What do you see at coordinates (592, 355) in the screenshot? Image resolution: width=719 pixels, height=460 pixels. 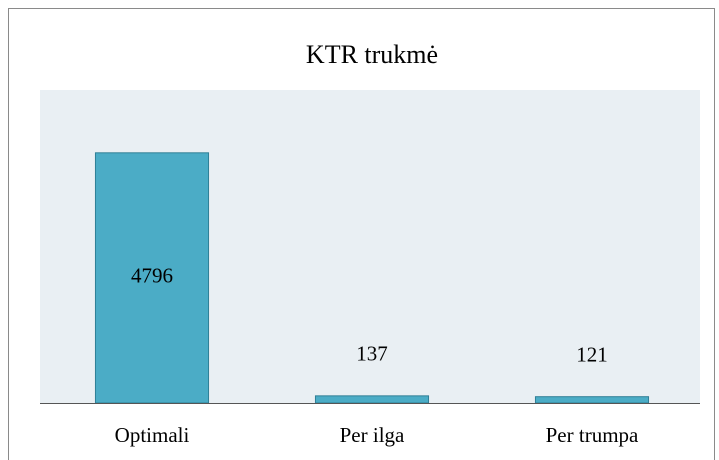 I see `data-label: 121` at bounding box center [592, 355].